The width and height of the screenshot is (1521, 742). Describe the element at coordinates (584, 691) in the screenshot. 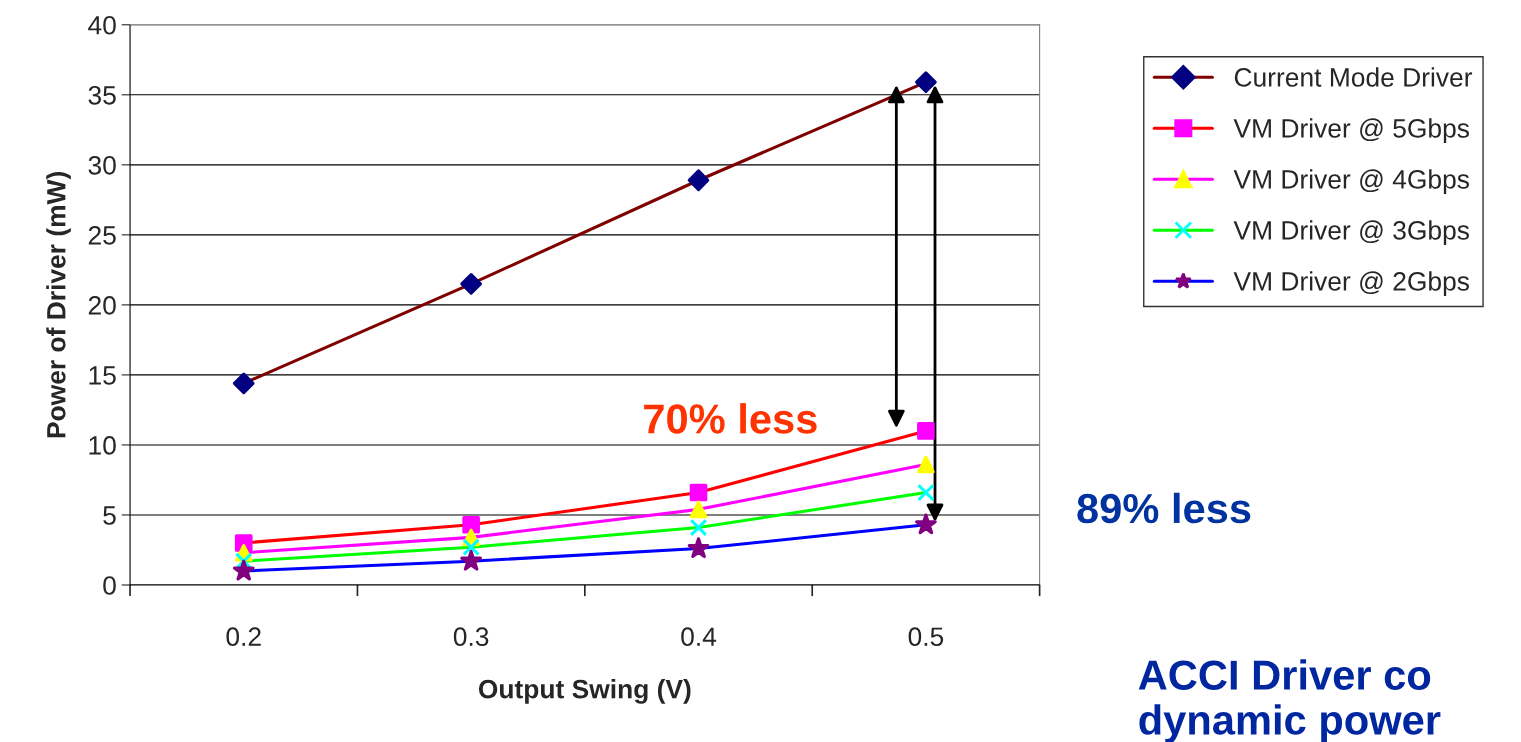

I see `x-axis-title: Output Swing (V)` at that location.